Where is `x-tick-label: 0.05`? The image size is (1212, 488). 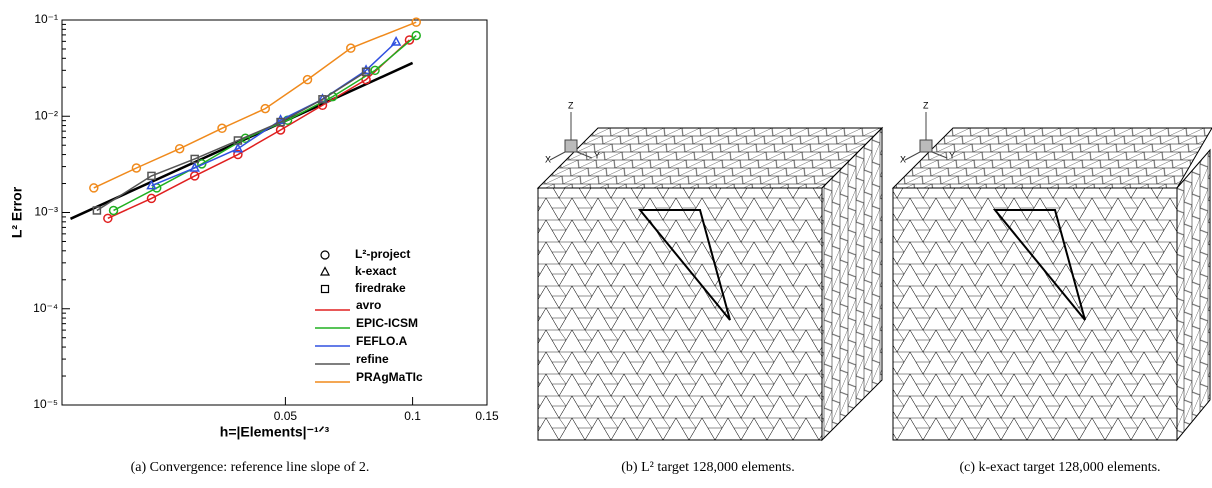
x-tick-label: 0.05 is located at coordinates (286, 416).